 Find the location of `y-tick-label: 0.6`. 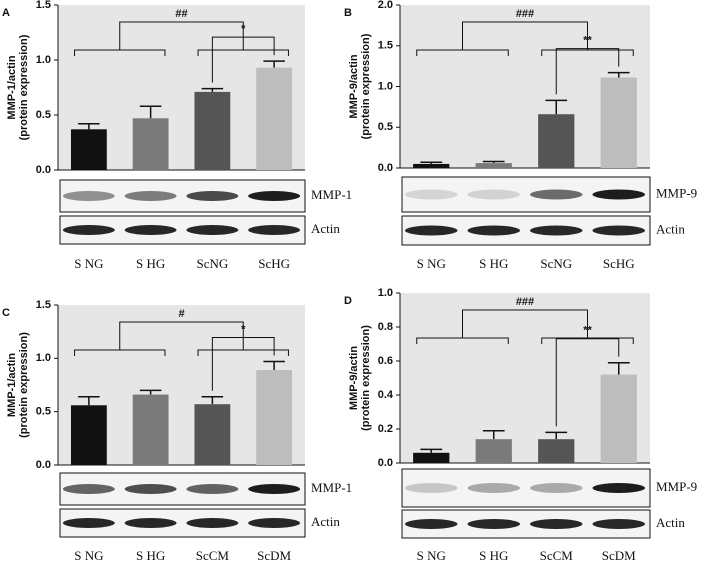

y-tick-label: 0.6 is located at coordinates (385, 361).